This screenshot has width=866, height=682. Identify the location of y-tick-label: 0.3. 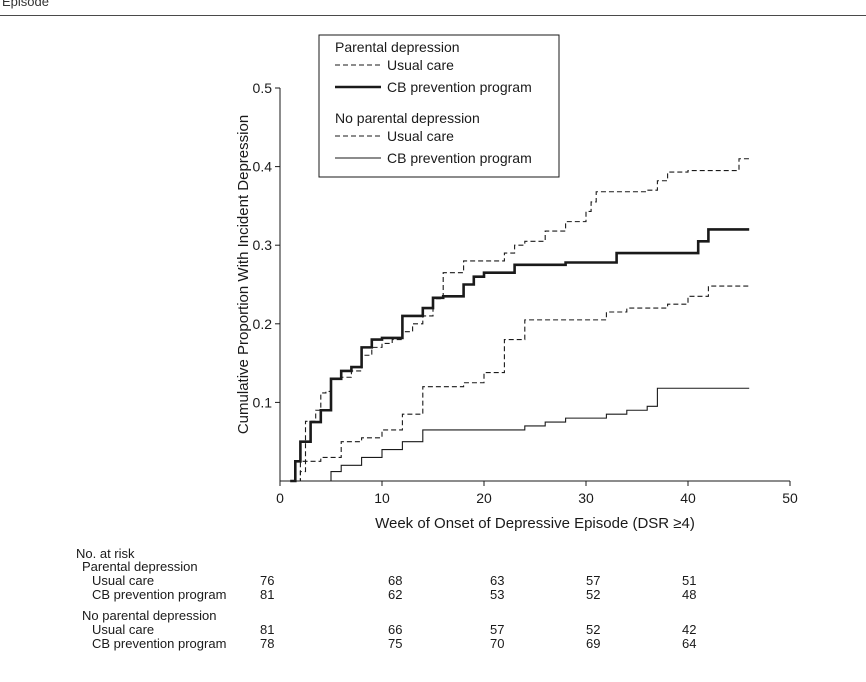
(263, 245).